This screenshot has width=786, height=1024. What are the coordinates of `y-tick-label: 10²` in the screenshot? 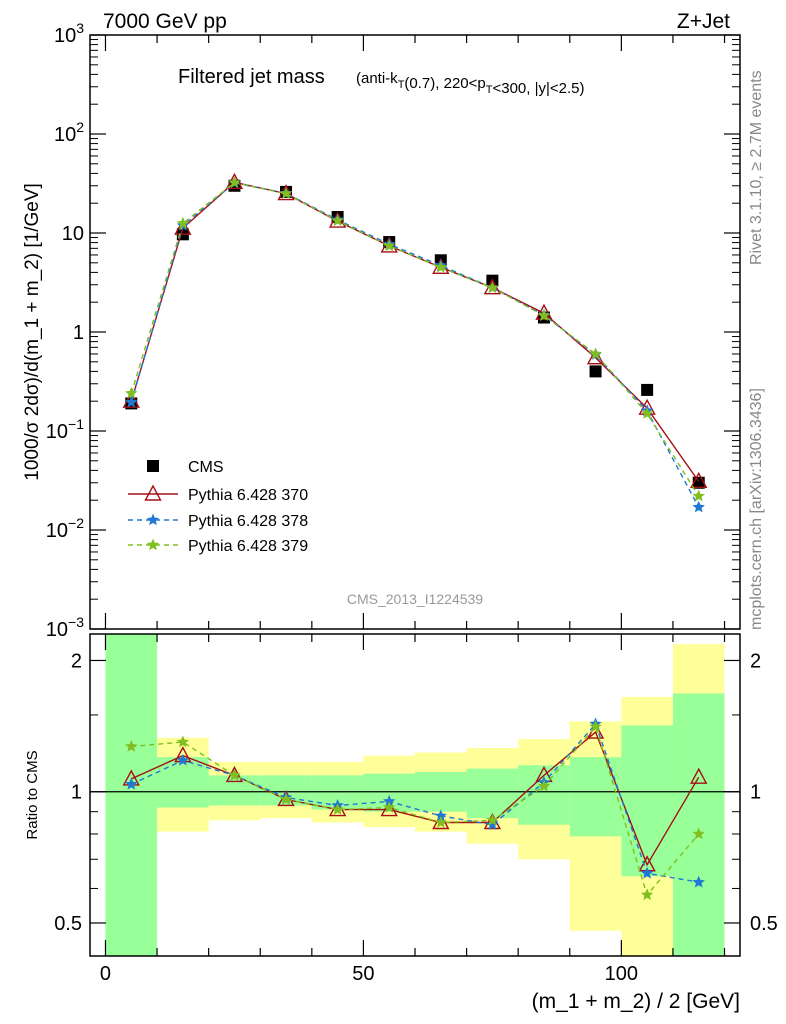 It's located at (69, 132).